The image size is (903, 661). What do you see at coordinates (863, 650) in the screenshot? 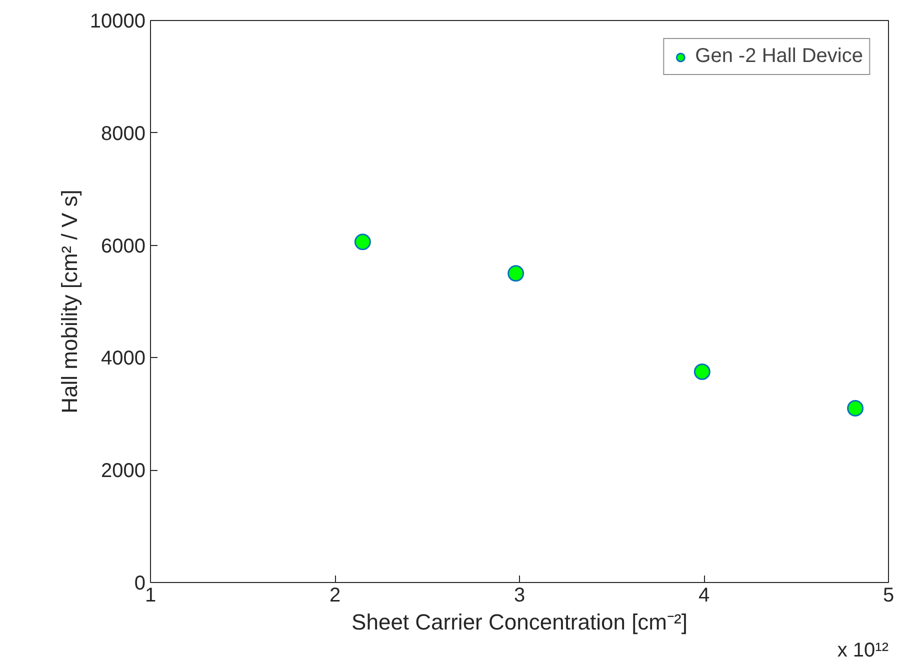
I see `text: x 10¹²` at bounding box center [863, 650].